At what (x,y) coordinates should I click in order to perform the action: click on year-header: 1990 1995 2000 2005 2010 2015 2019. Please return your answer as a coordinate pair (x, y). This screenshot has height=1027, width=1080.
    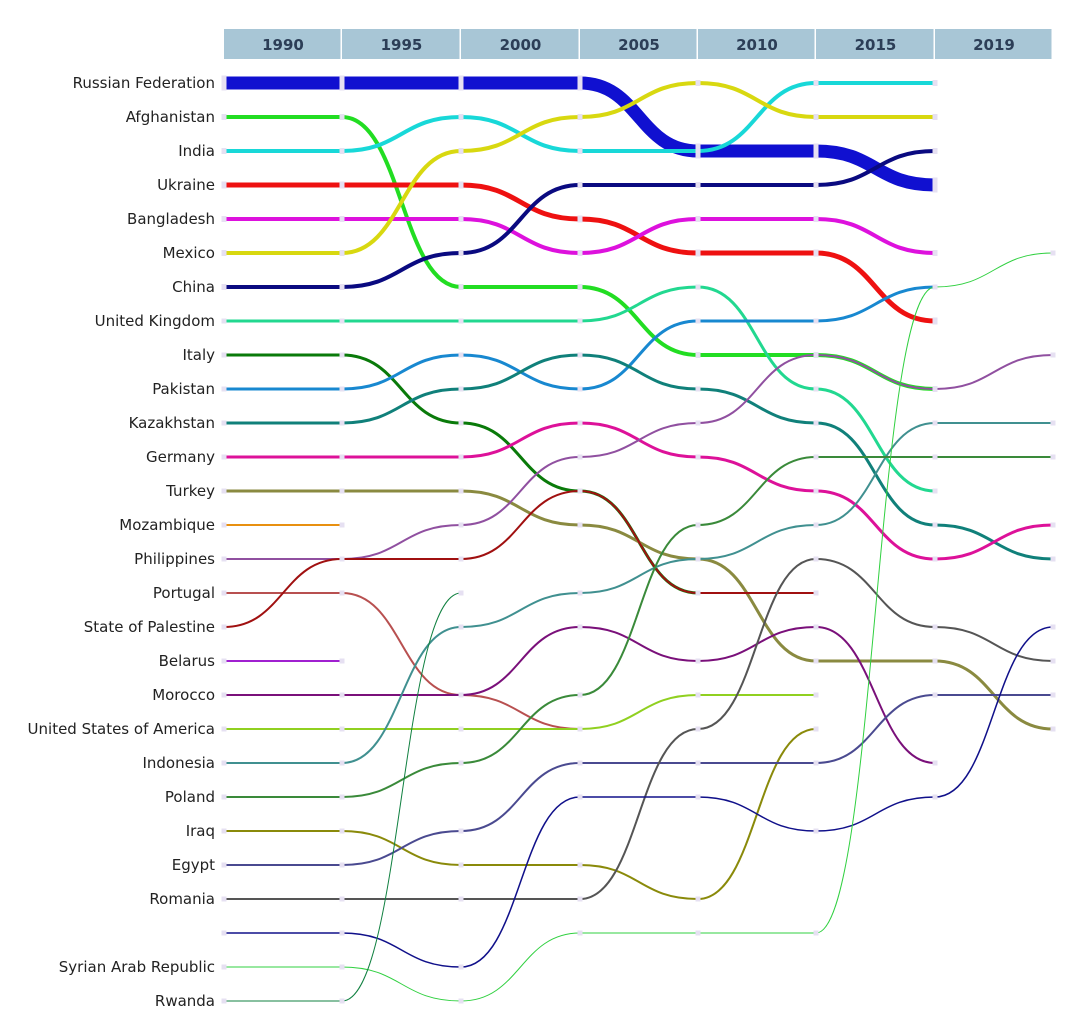
    Looking at the image, I should click on (638, 44).